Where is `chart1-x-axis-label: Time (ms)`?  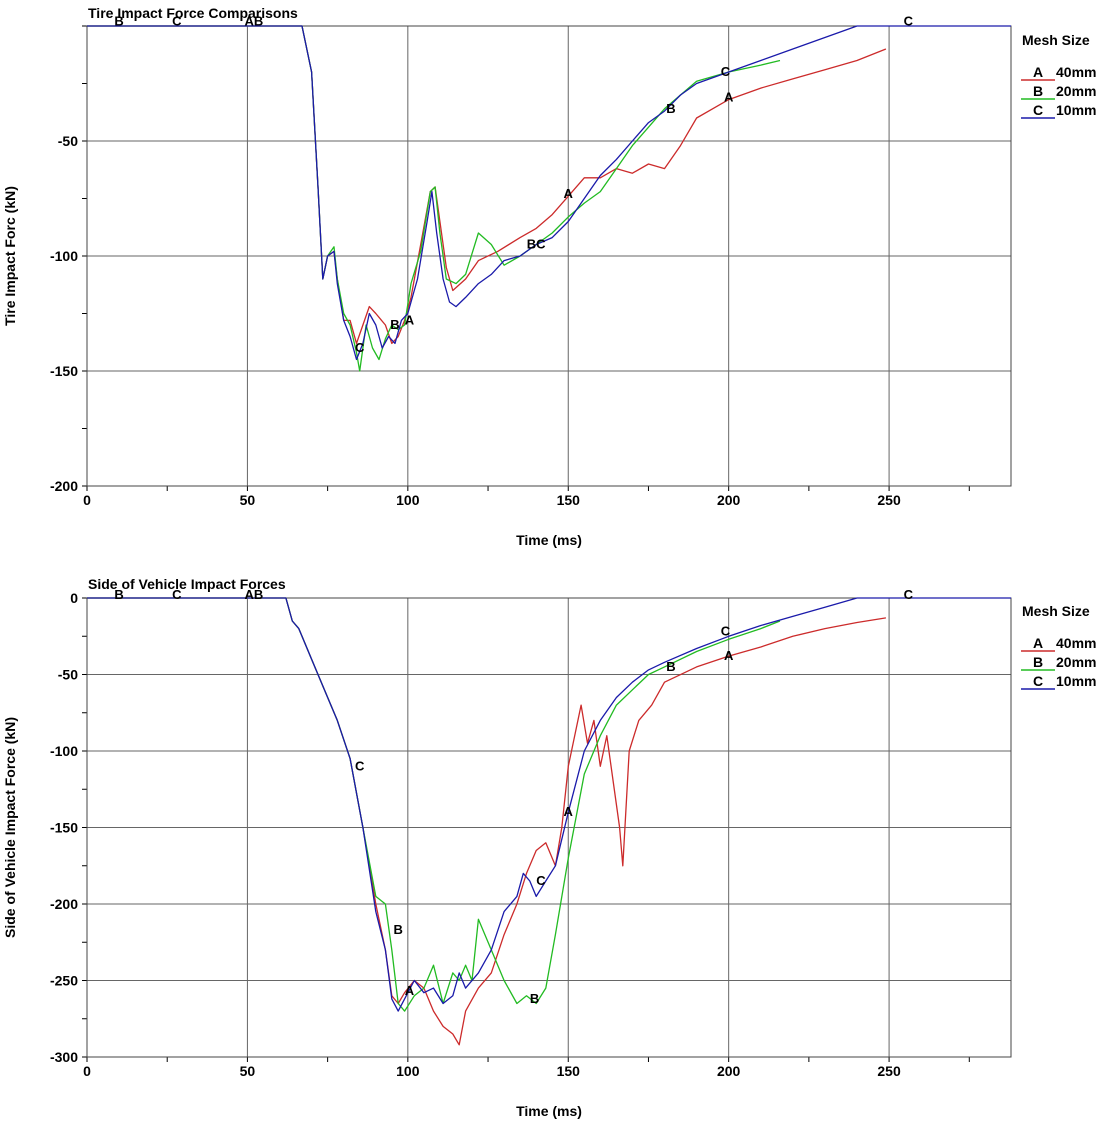 chart1-x-axis-label: Time (ms) is located at coordinates (549, 540).